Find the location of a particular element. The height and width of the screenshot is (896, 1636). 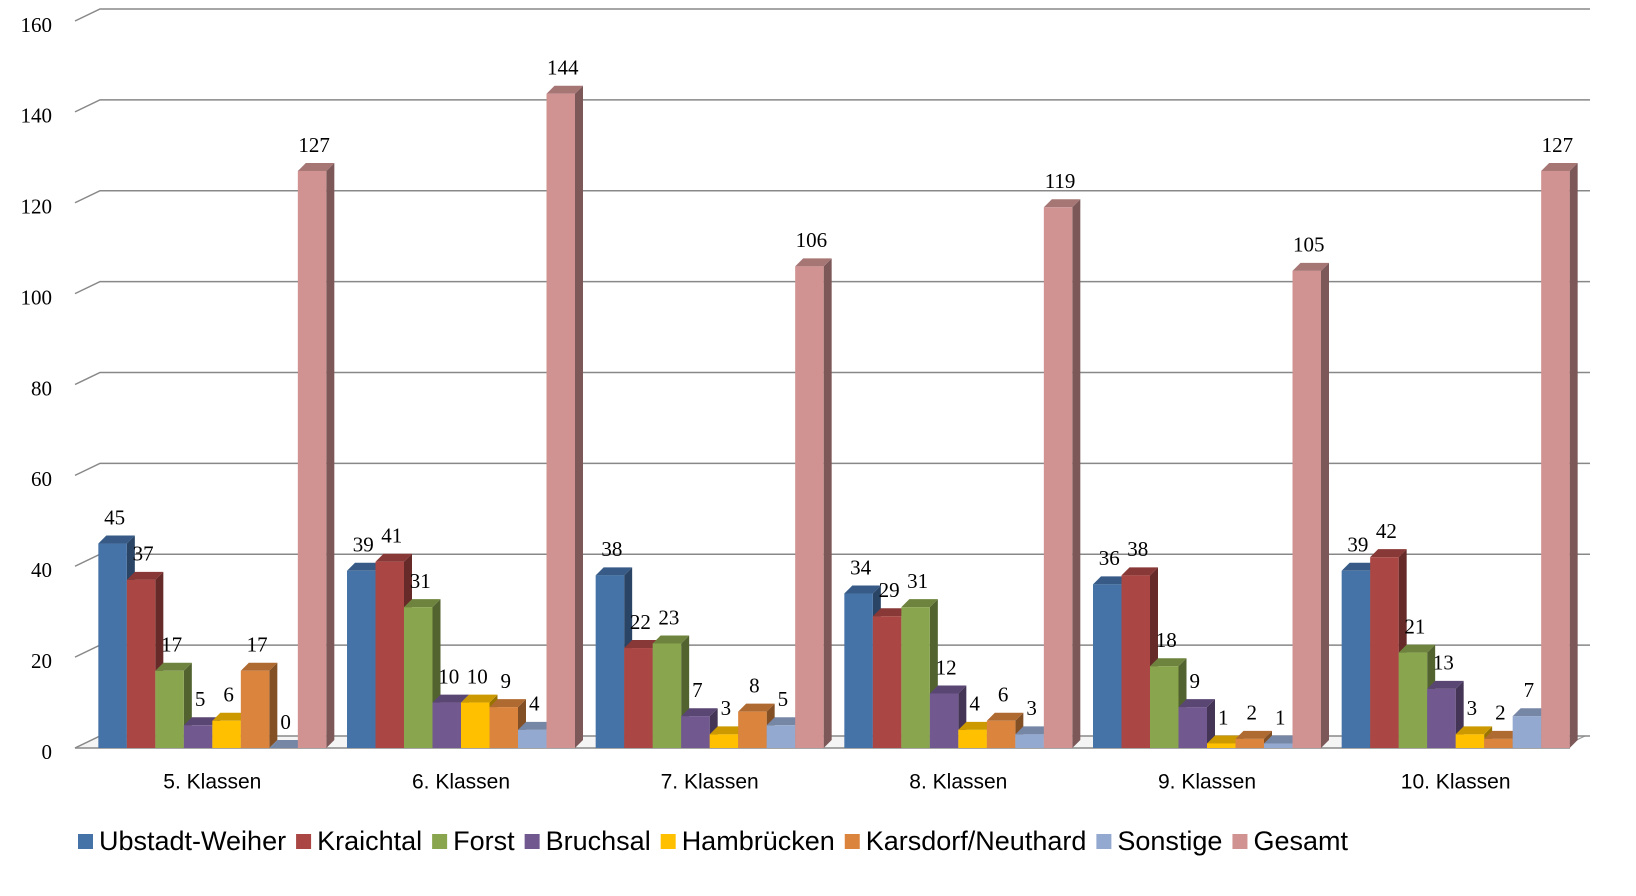

y-tick-label: 20 is located at coordinates (41, 661).